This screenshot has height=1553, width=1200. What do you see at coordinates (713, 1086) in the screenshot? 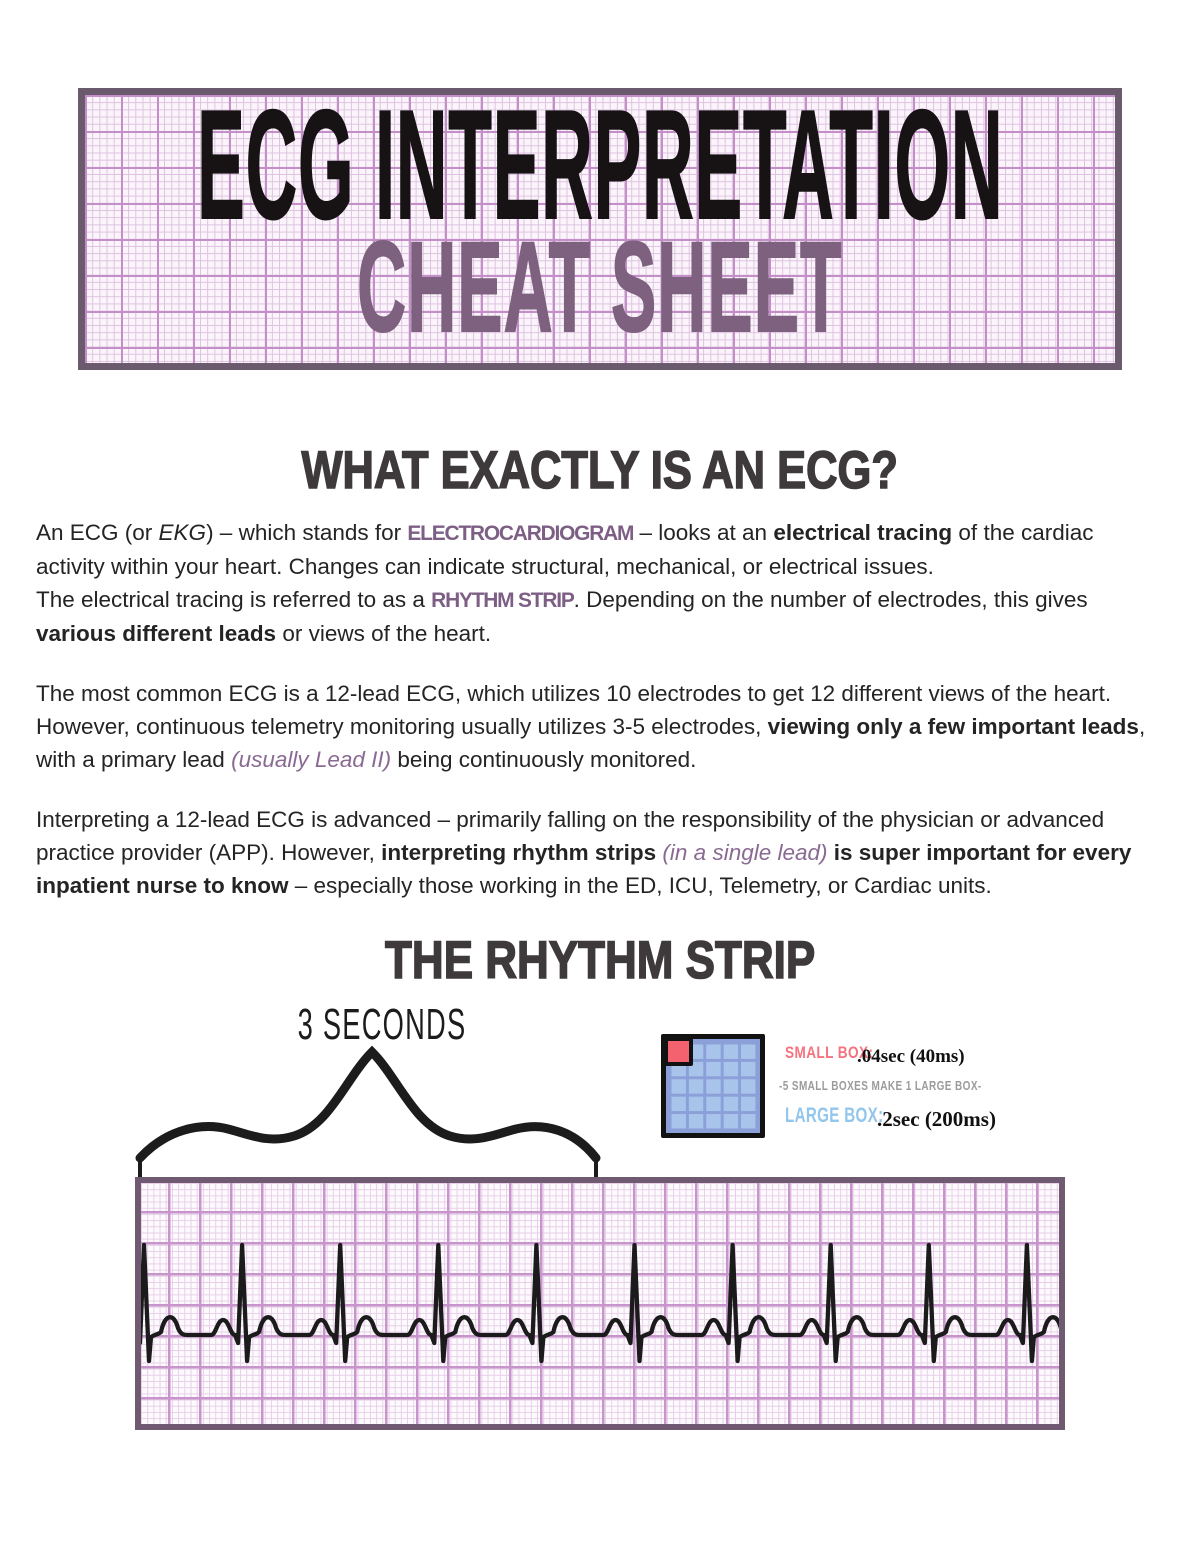
I see `box-size-legend-diagram` at bounding box center [713, 1086].